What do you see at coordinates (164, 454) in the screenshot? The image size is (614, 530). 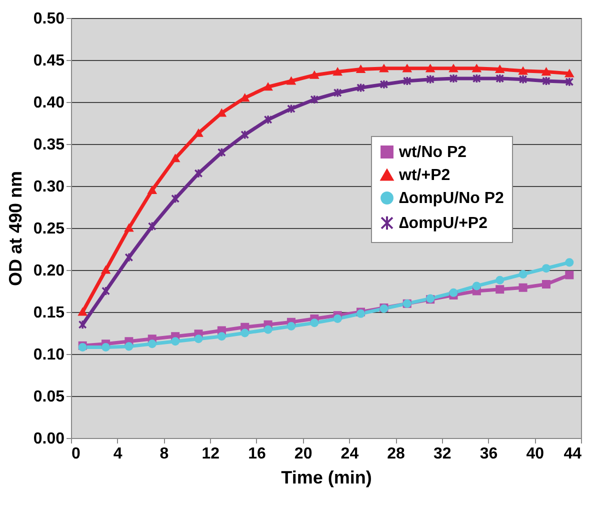 I see `x-tick-label: 8` at bounding box center [164, 454].